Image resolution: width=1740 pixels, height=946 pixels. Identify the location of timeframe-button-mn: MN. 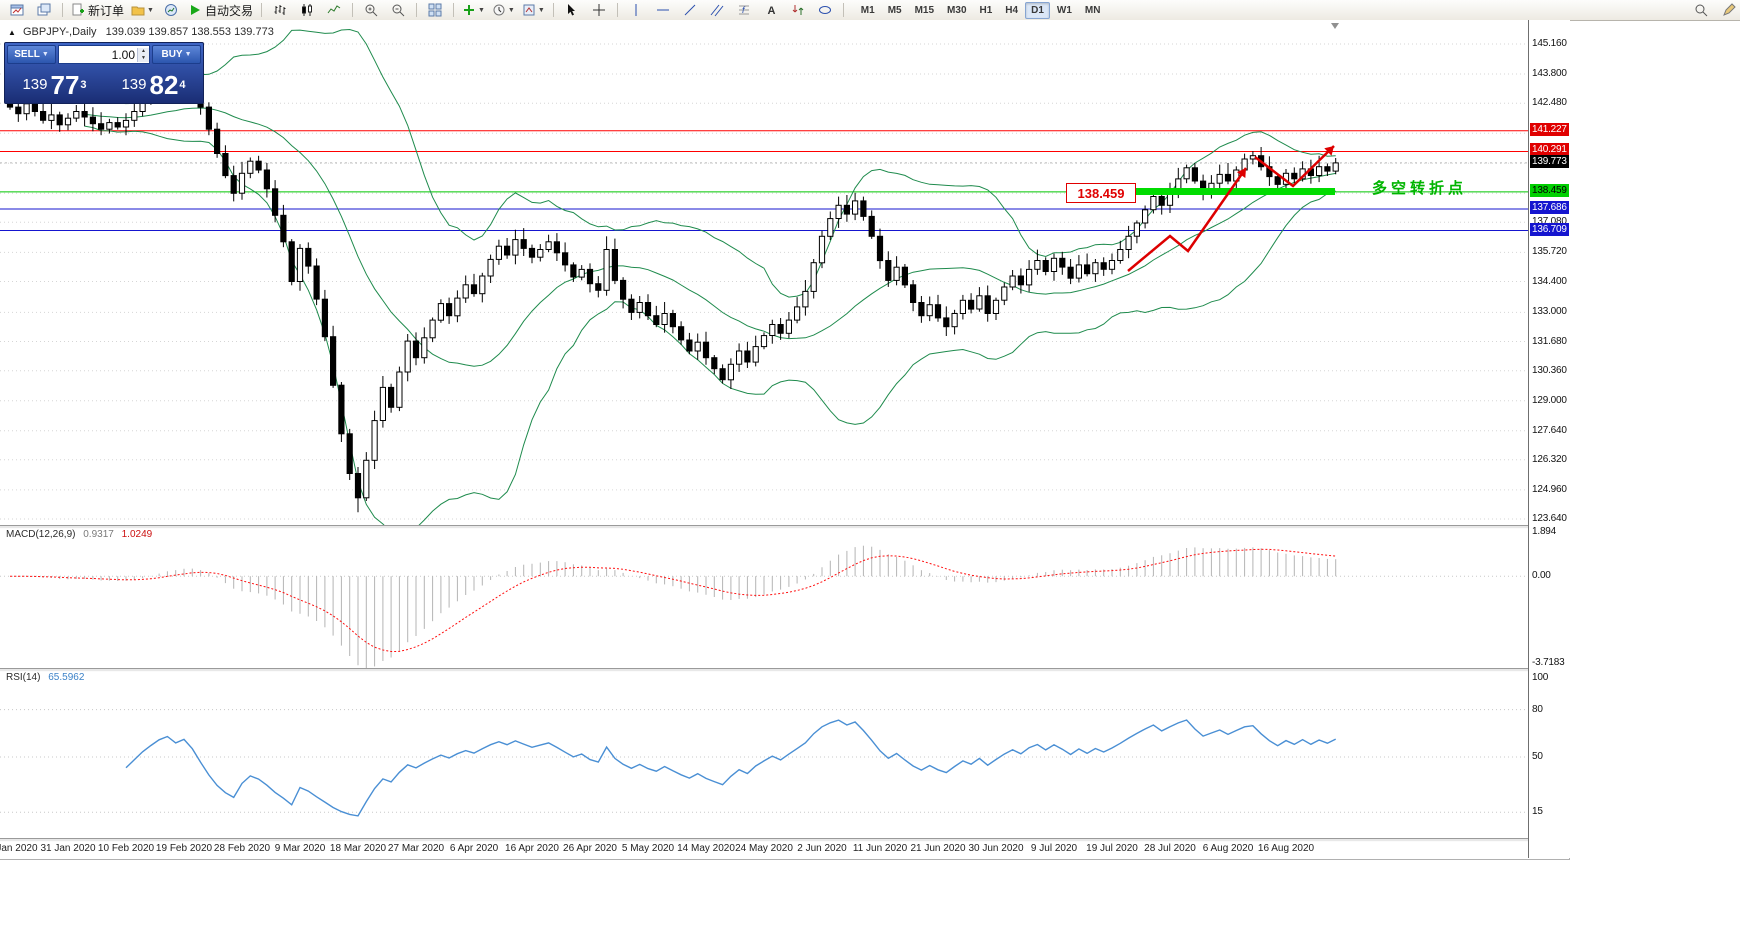
(1092, 10).